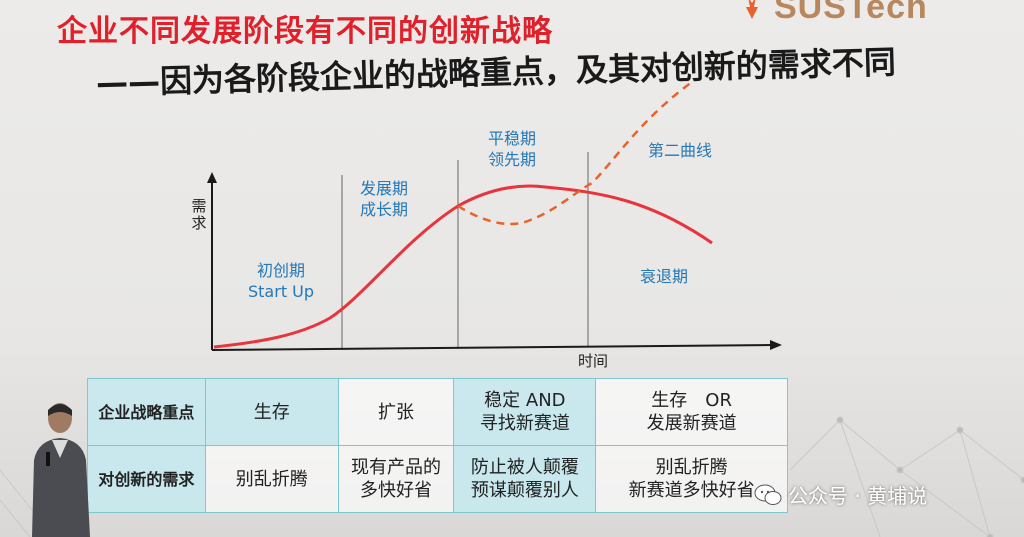  What do you see at coordinates (61, 470) in the screenshot?
I see `presenter-figure` at bounding box center [61, 470].